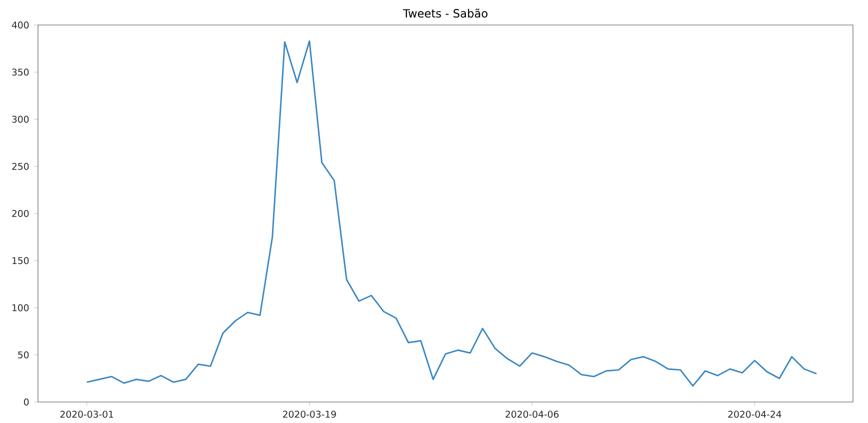 This screenshot has width=868, height=423. Describe the element at coordinates (20, 166) in the screenshot. I see `y-tick-label: 250` at that location.